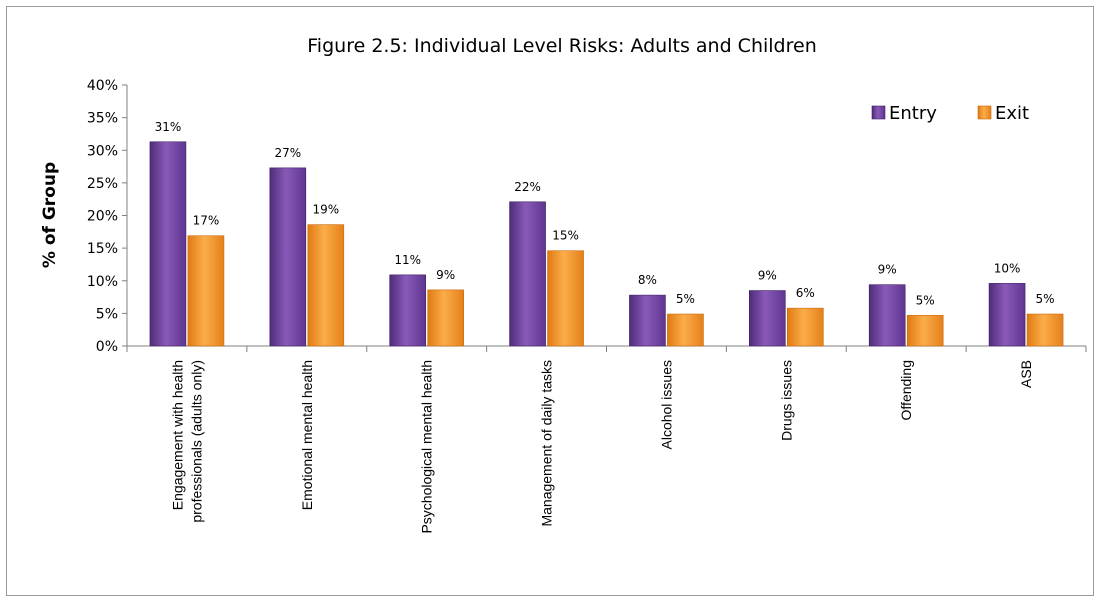  I want to click on legend: Entry Exit, so click(950, 113).